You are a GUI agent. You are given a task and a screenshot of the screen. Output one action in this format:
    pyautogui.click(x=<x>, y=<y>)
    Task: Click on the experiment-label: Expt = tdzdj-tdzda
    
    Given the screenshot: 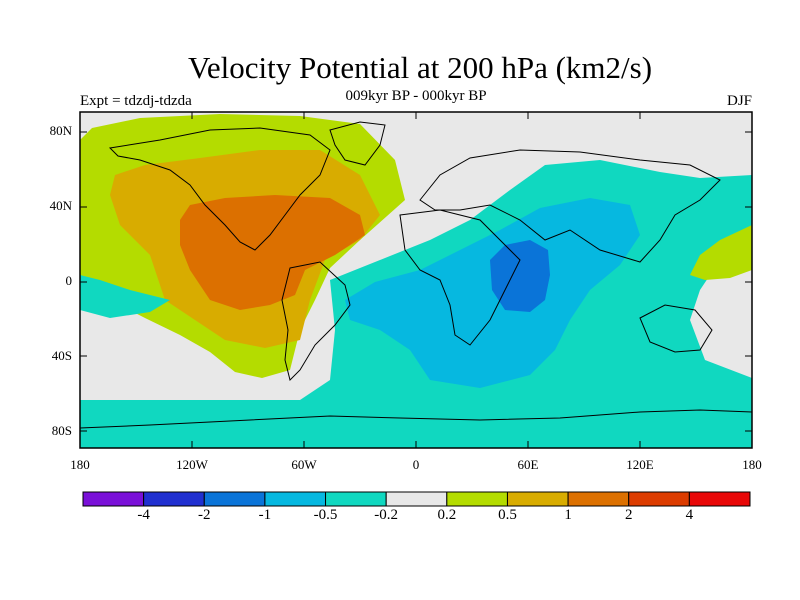 What is the action you would take?
    pyautogui.click(x=136, y=101)
    